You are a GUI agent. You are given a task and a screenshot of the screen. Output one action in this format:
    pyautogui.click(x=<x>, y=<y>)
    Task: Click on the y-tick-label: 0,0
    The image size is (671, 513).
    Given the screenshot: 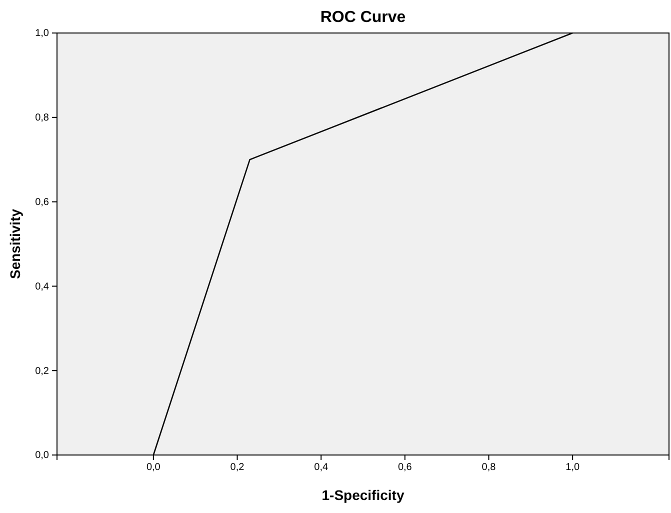 What is the action you would take?
    pyautogui.click(x=42, y=456)
    